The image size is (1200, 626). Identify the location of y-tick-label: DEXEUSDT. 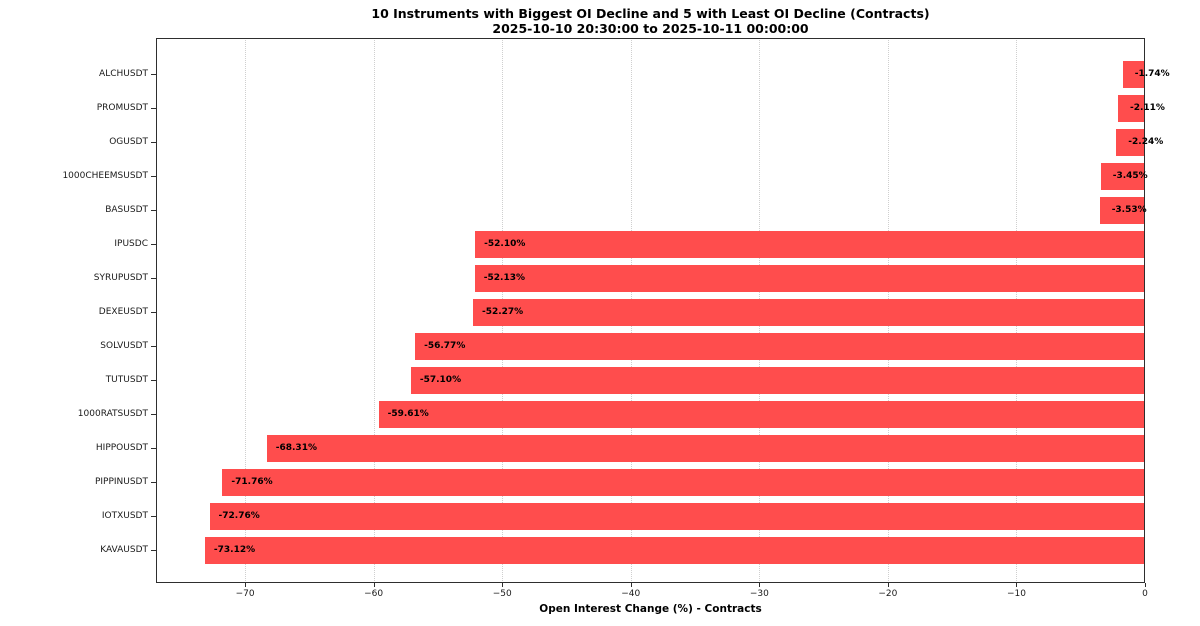
(123, 312).